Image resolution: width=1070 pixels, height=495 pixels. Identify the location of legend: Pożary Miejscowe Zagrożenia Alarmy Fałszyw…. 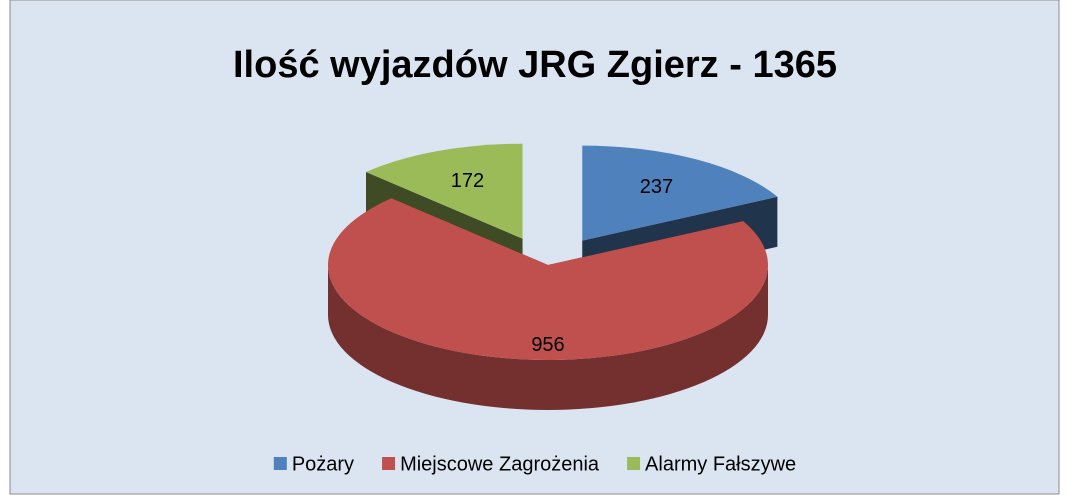
(534, 464).